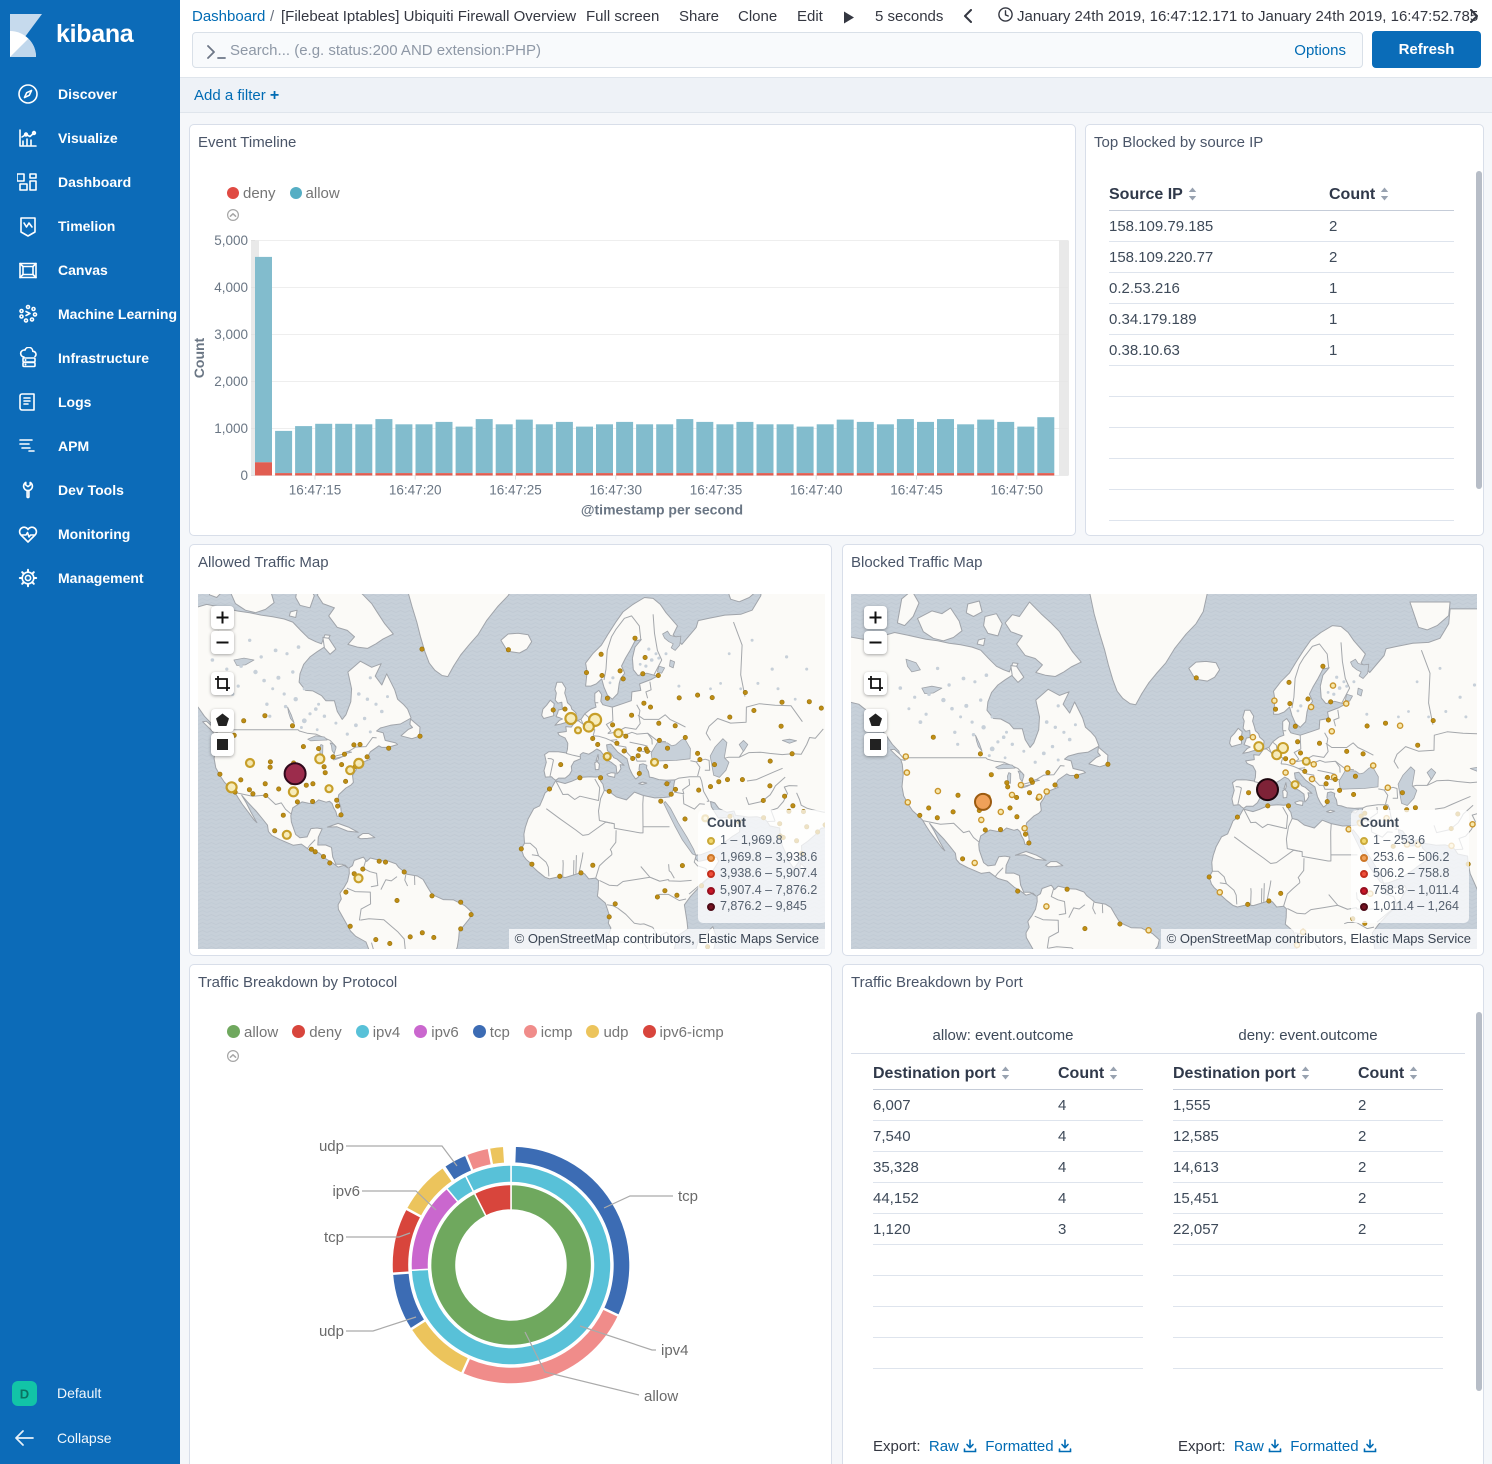  What do you see at coordinates (1017, 490) in the screenshot?
I see `svg-text: 16:47:50` at bounding box center [1017, 490].